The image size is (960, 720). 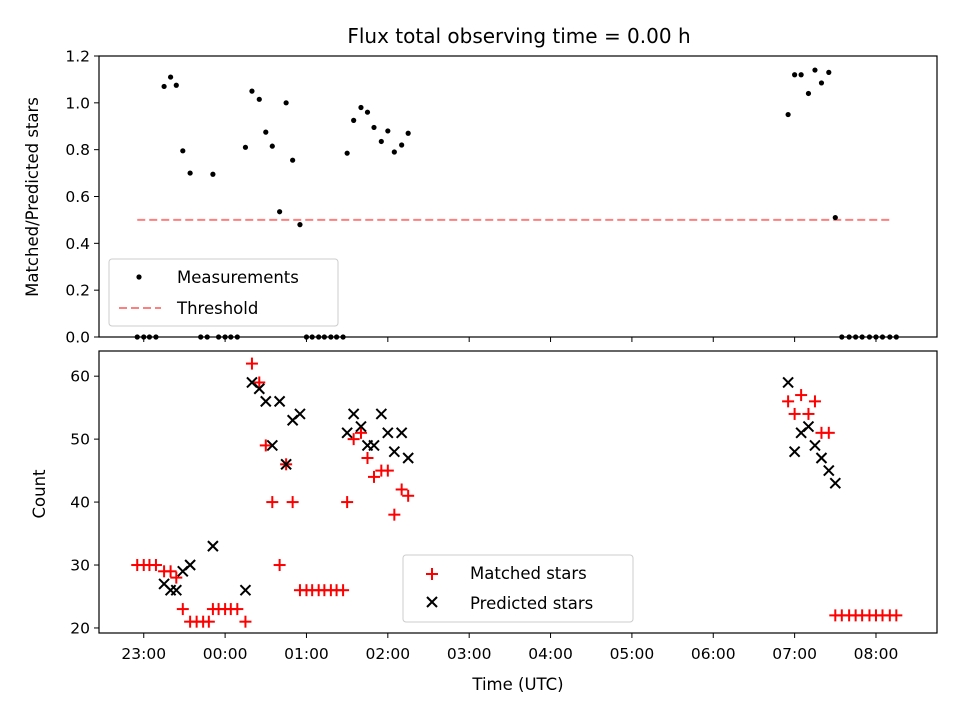 I want to click on count-panel-xlabel: Time (UTC), so click(x=517, y=684).